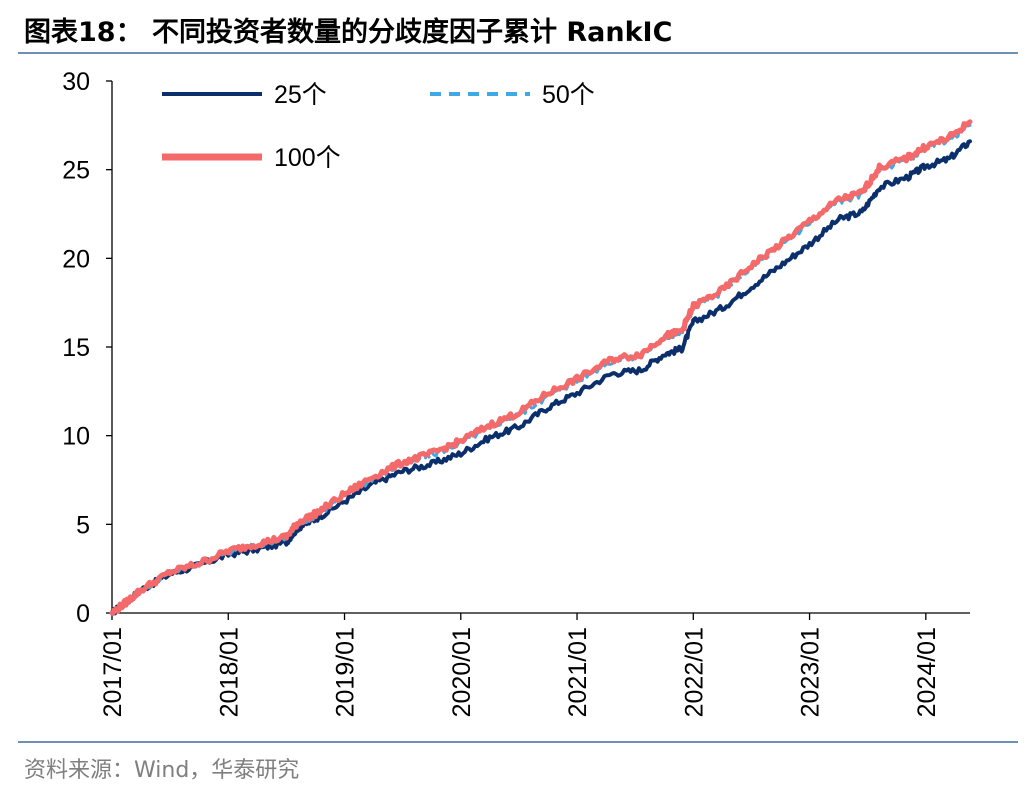  I want to click on x-tick-label: 2022/01, so click(694, 672).